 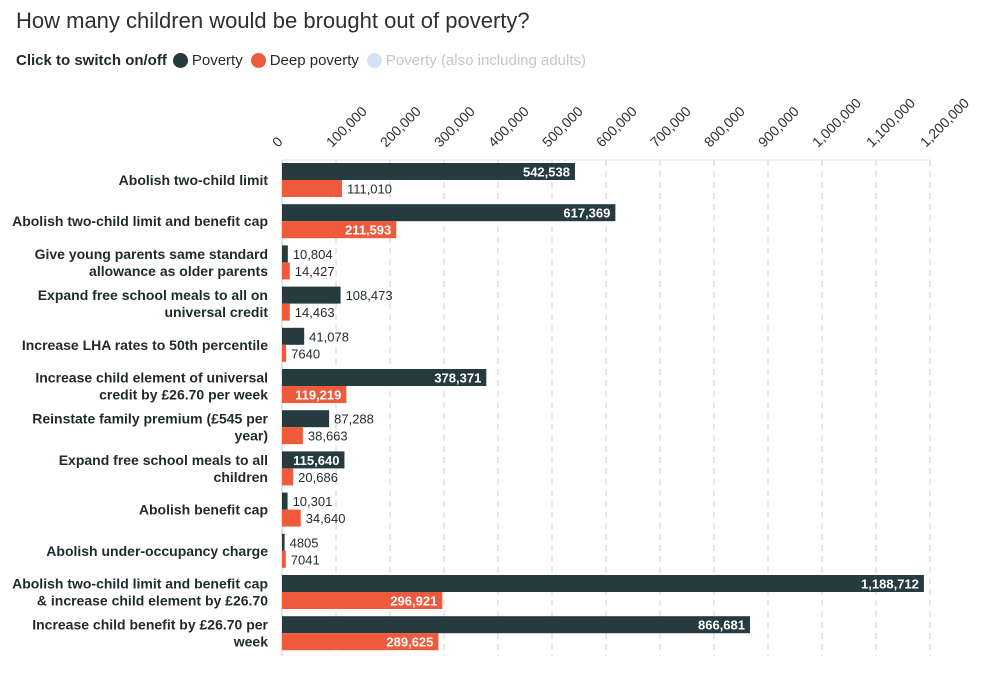 What do you see at coordinates (163, 468) in the screenshot?
I see `category-label: Expand free school meals to all children` at bounding box center [163, 468].